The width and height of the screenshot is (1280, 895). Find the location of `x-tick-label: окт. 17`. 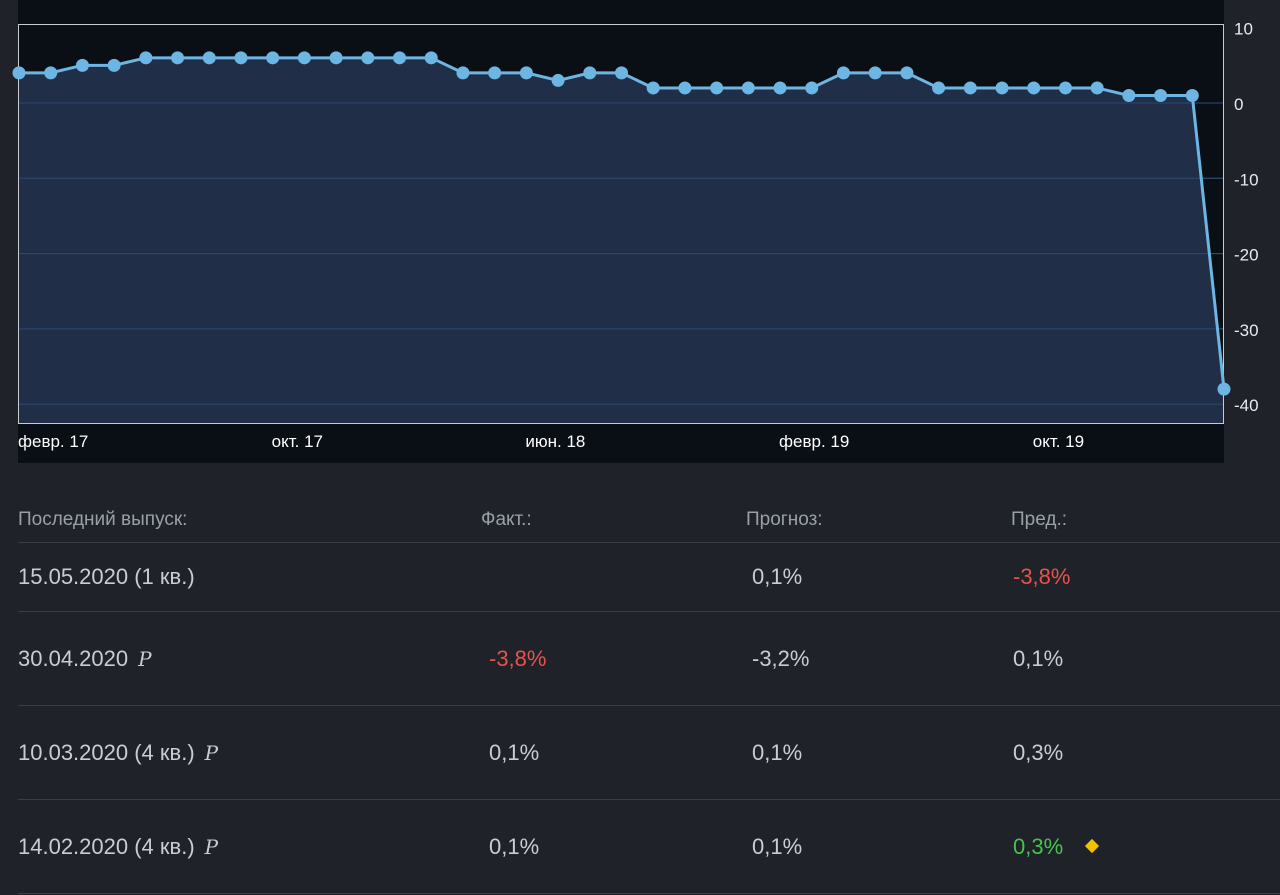

x-tick-label: окт. 17 is located at coordinates (297, 441).